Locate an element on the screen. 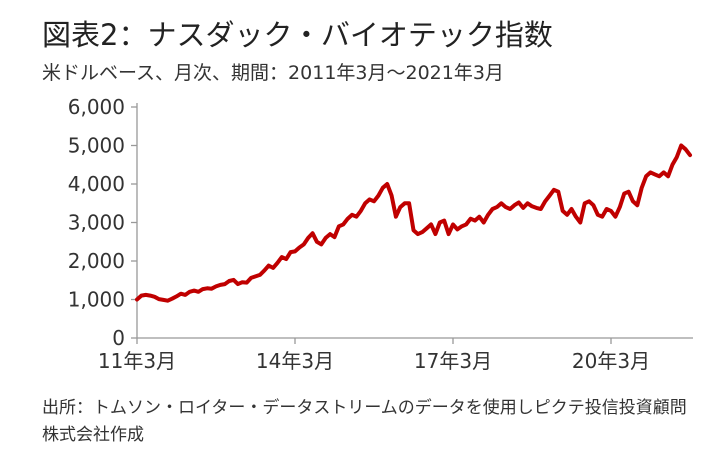 This screenshot has height=459, width=725. chart-subtitle: 米ドルベース、月次、期間：2011年3月～2021年3月 is located at coordinates (273, 73).